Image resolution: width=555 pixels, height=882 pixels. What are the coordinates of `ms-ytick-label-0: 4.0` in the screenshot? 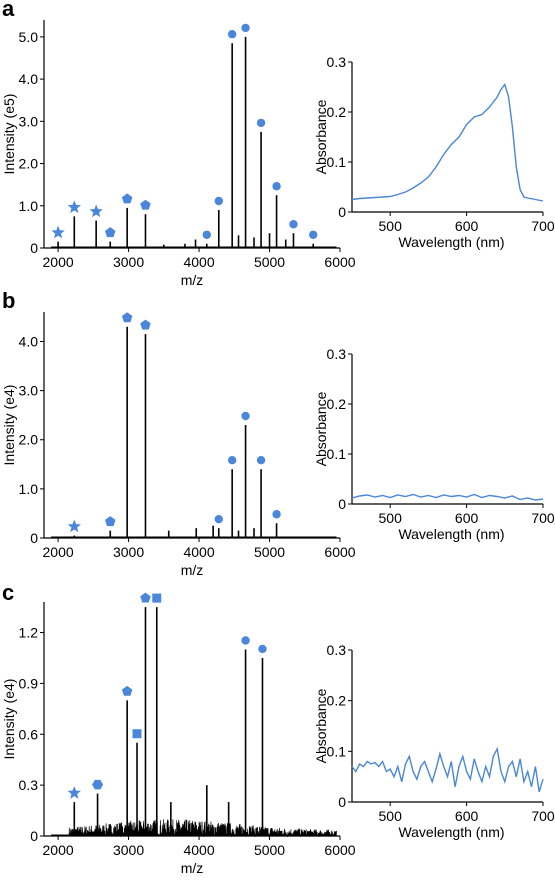 It's located at (29, 79).